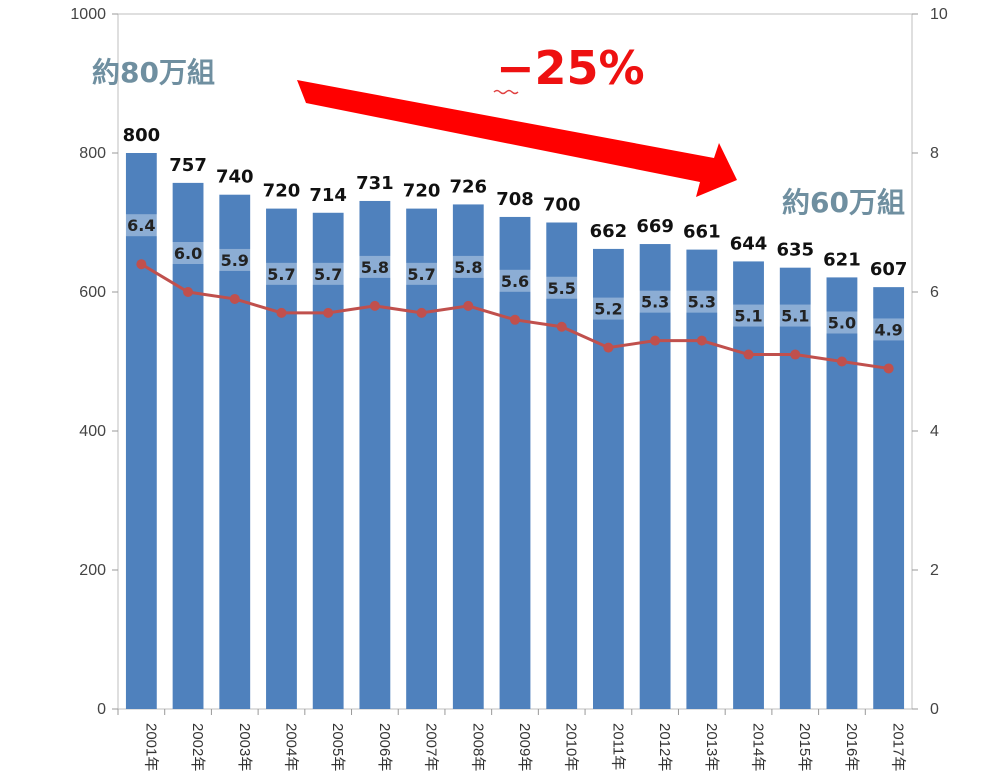  What do you see at coordinates (758, 747) in the screenshot?
I see `x-category-label: 2014年` at bounding box center [758, 747].